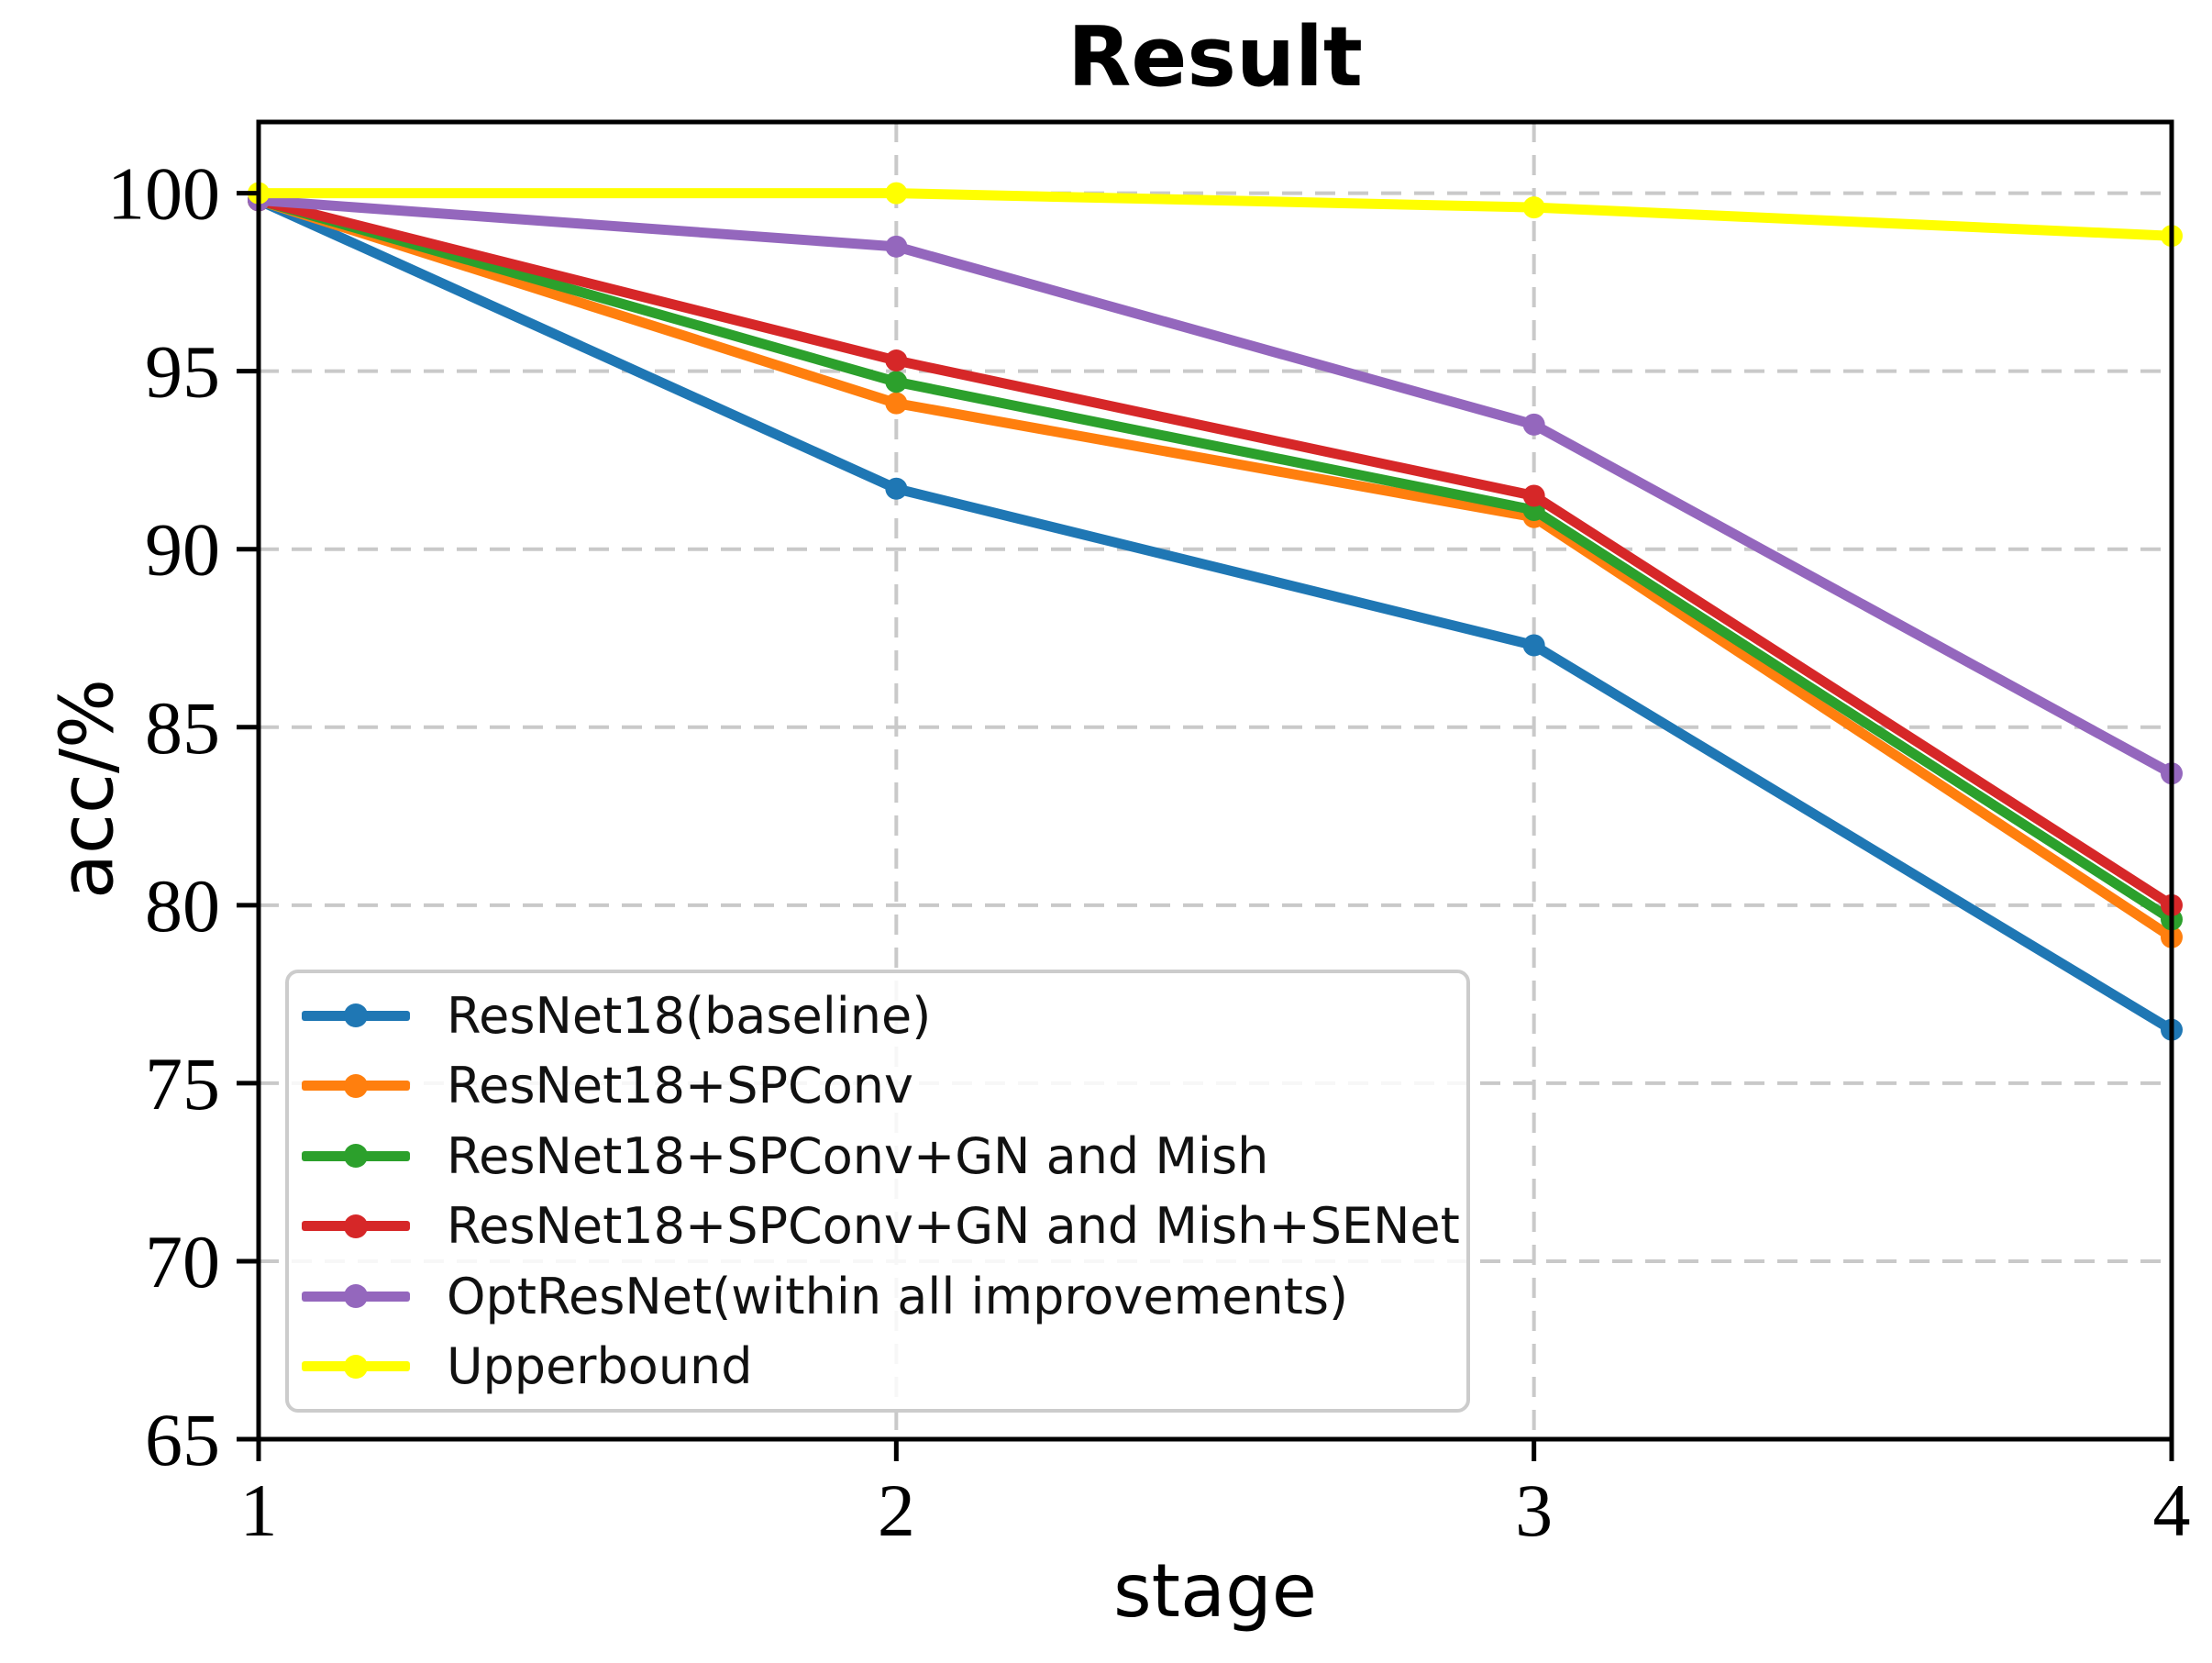 The image size is (2212, 1663). What do you see at coordinates (183, 1439) in the screenshot?
I see `y-tick-label: 65` at bounding box center [183, 1439].